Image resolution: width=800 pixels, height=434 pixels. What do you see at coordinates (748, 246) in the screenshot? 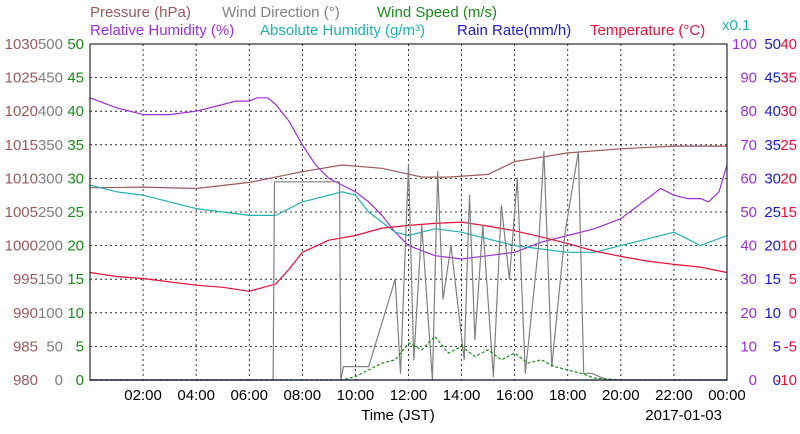
I see `y-tick-humidity: 40` at bounding box center [748, 246].